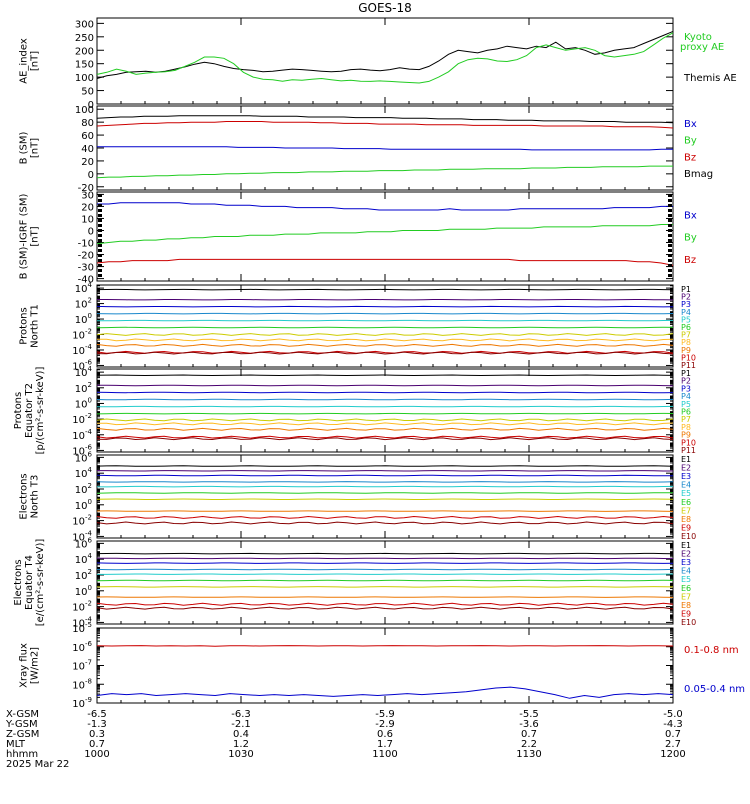  Describe the element at coordinates (84, 51) in the screenshot. I see `ytick-label: 200` at that location.